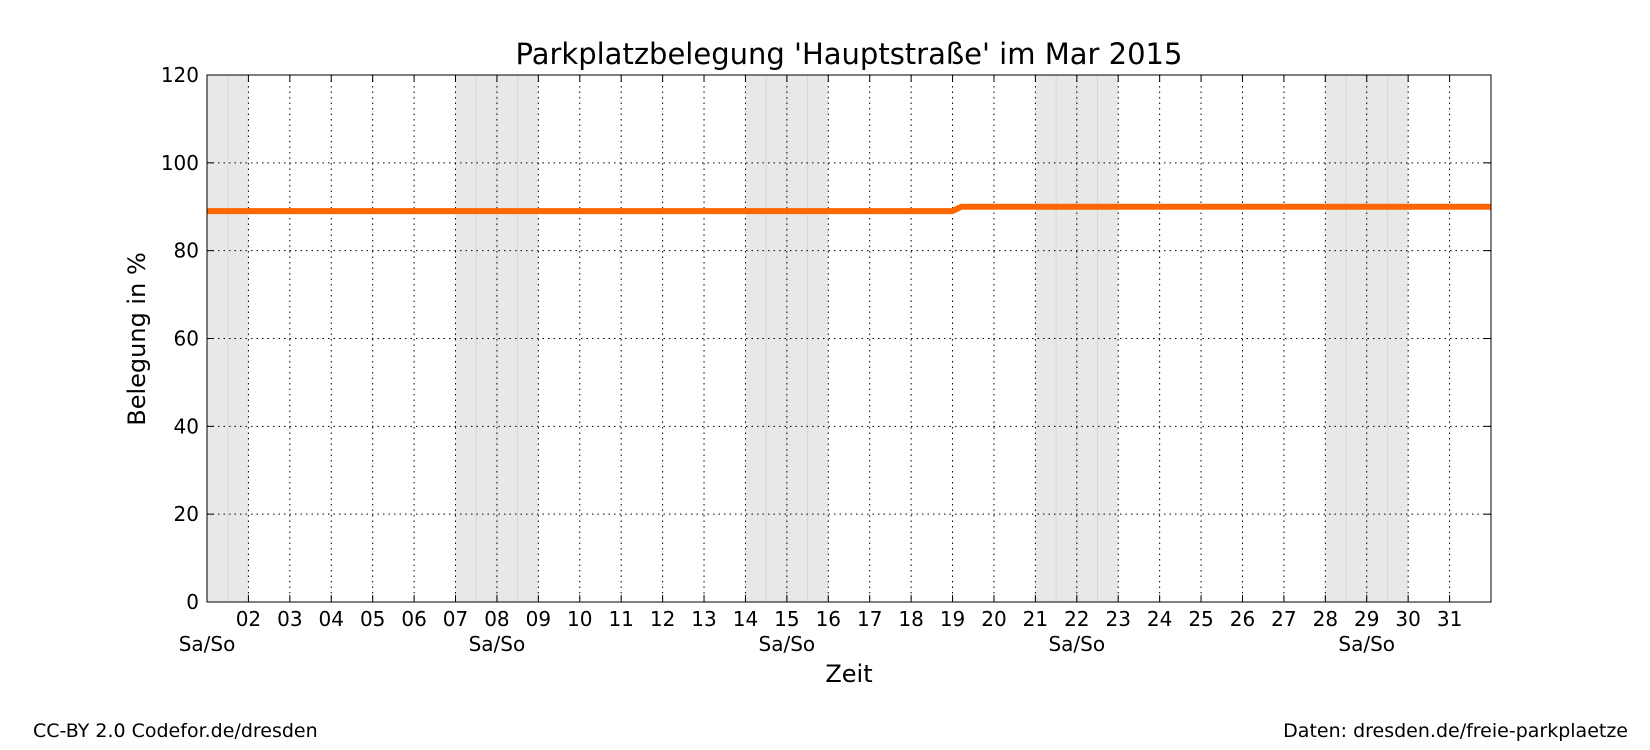 The image size is (1650, 750). What do you see at coordinates (1159, 619) in the screenshot?
I see `x-tick-label: 24` at bounding box center [1159, 619].